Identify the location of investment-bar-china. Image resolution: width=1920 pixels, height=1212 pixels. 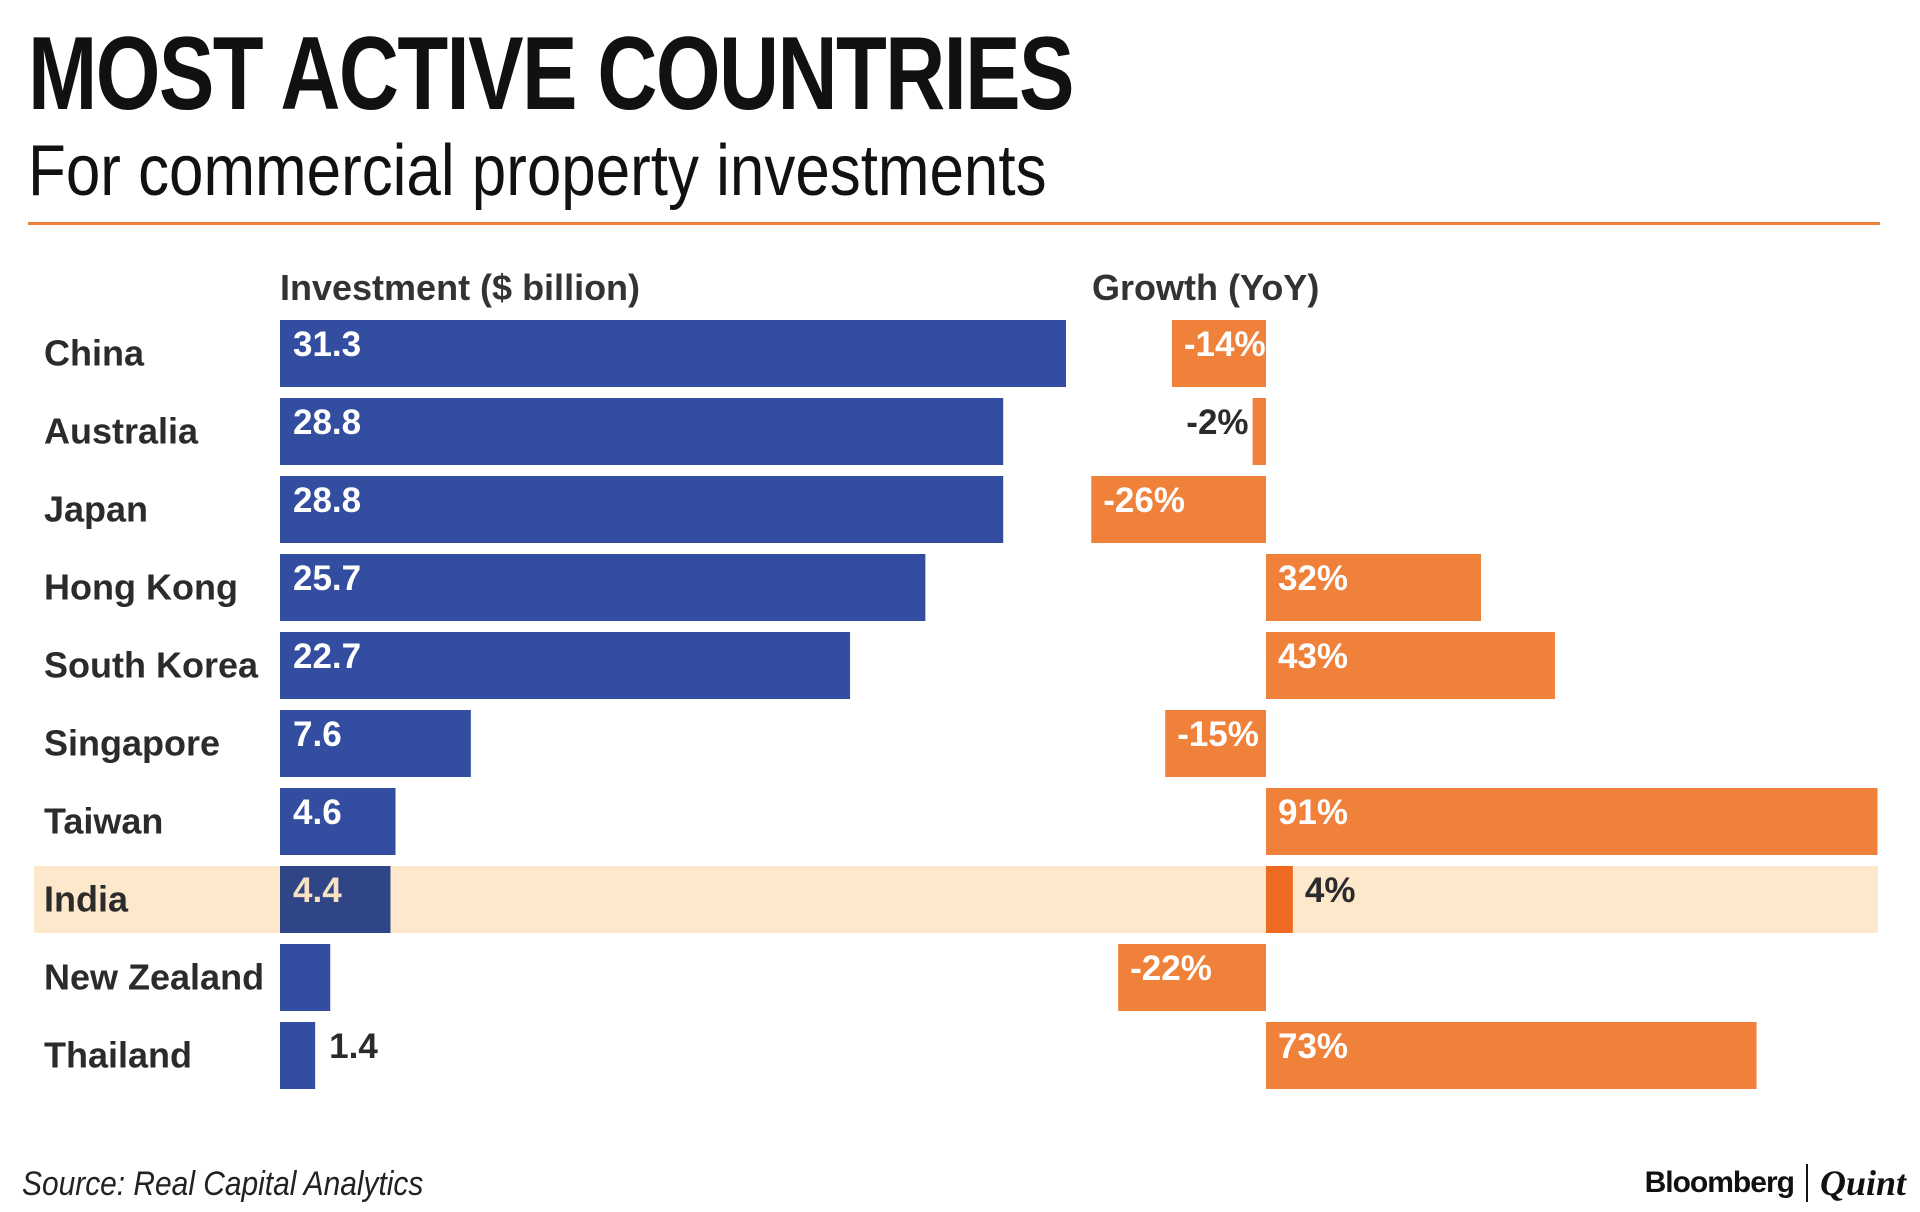
(673, 353).